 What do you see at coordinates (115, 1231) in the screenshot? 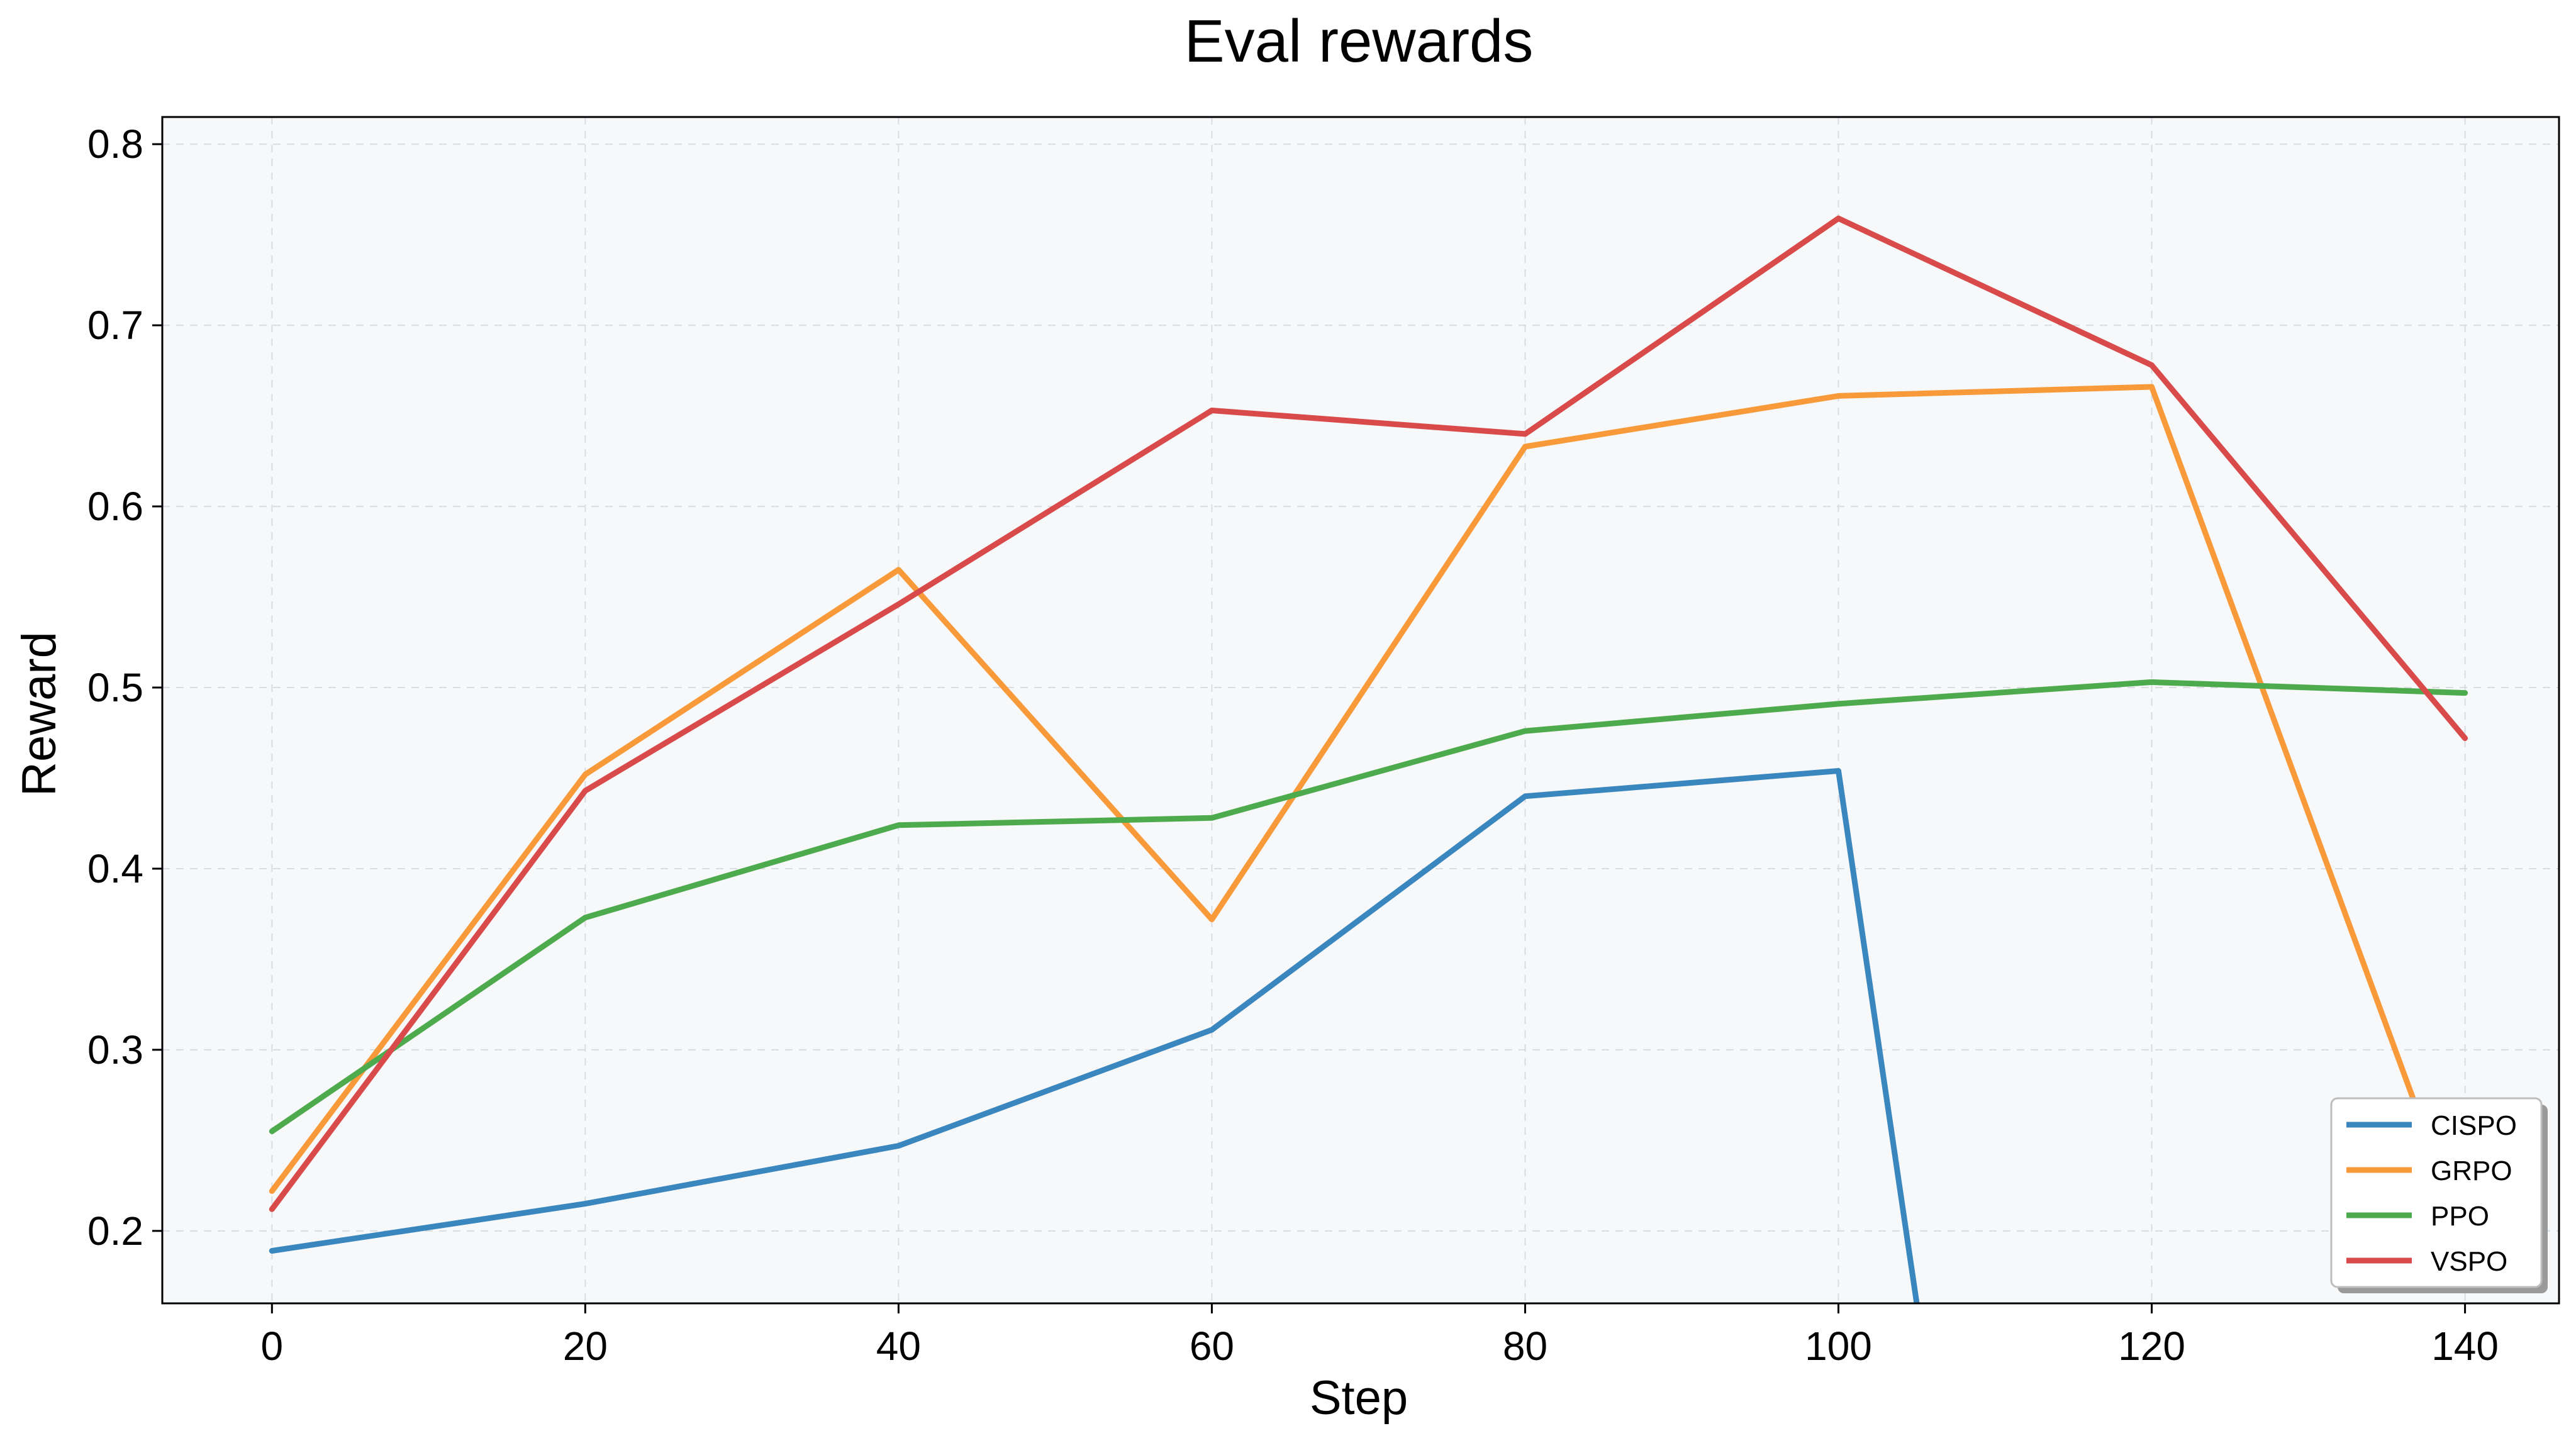
I see `y-tick-label: 0.2` at bounding box center [115, 1231].